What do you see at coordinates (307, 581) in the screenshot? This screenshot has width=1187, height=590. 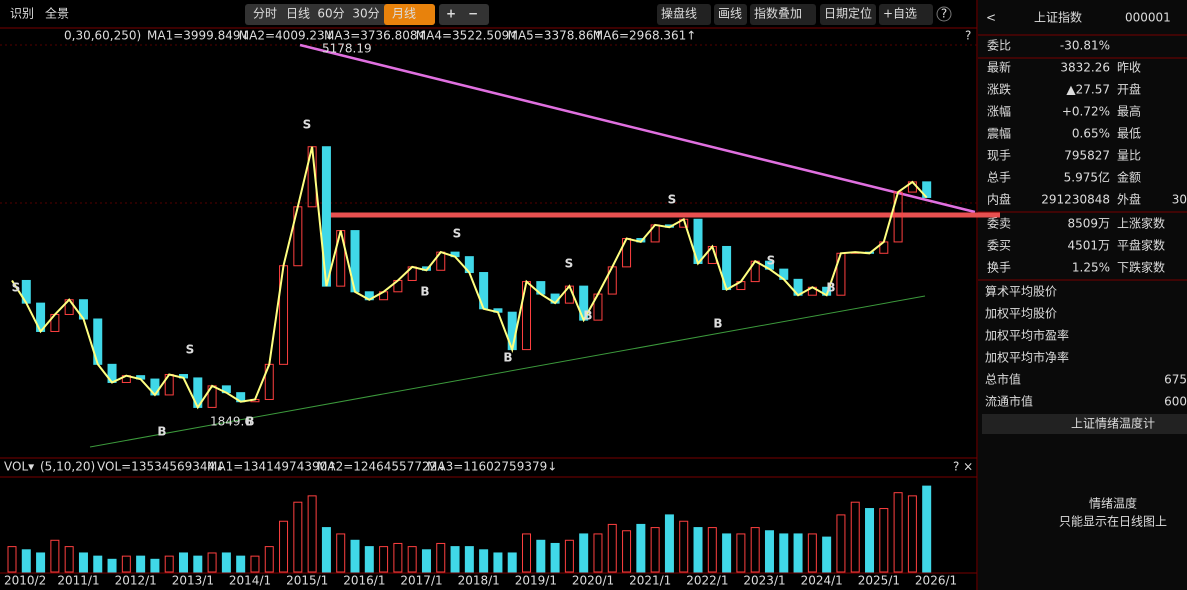 I see `x-tick-label: 2015/1` at bounding box center [307, 581].